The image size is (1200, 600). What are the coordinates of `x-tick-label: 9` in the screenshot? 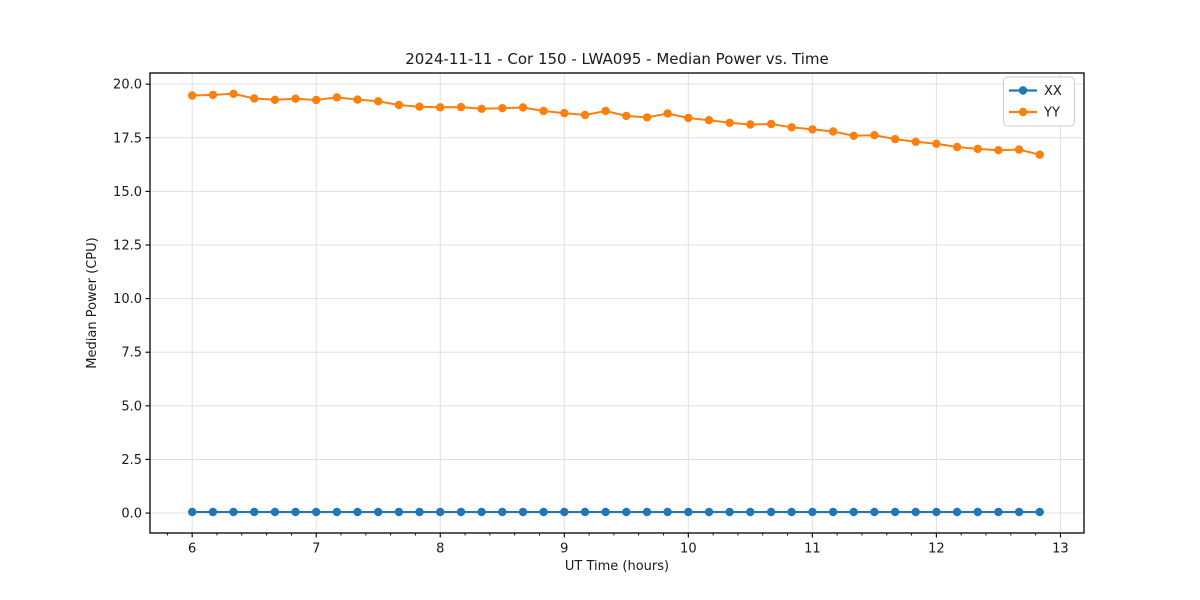 It's located at (564, 549).